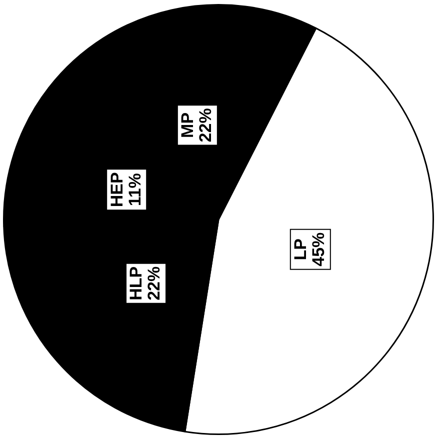  What do you see at coordinates (116, 190) in the screenshot?
I see `slice-label: HEP` at bounding box center [116, 190].